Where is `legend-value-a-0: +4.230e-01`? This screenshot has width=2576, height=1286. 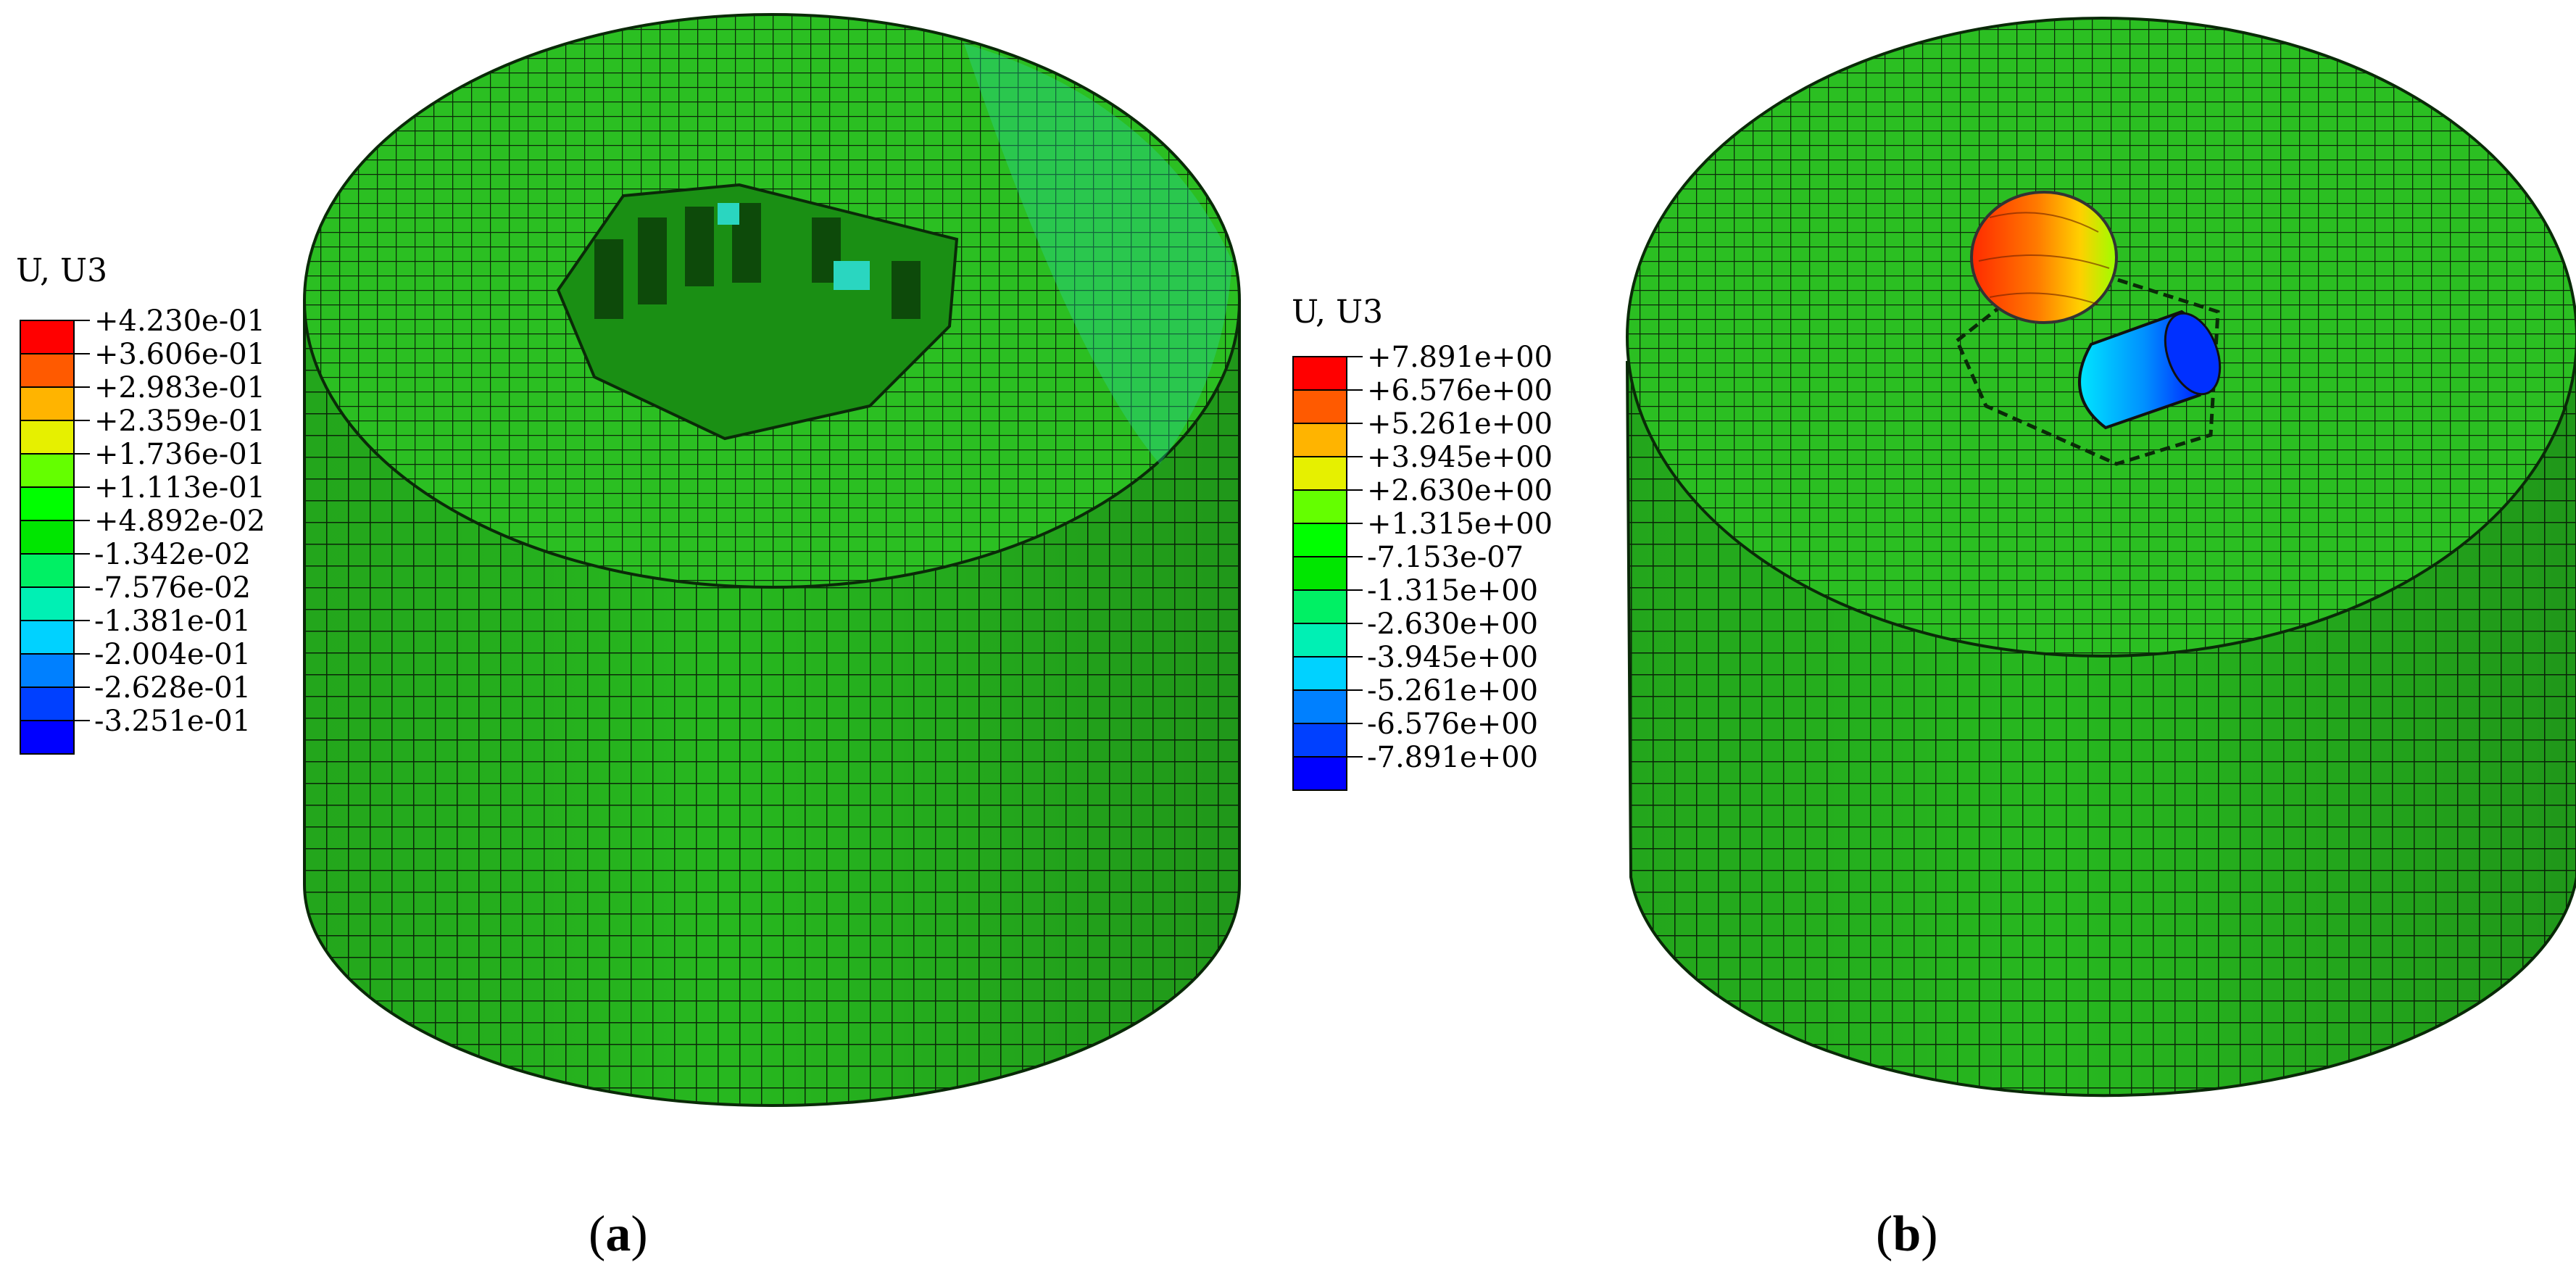
legend-value-a-0: +4.230e-01 is located at coordinates (179, 321).